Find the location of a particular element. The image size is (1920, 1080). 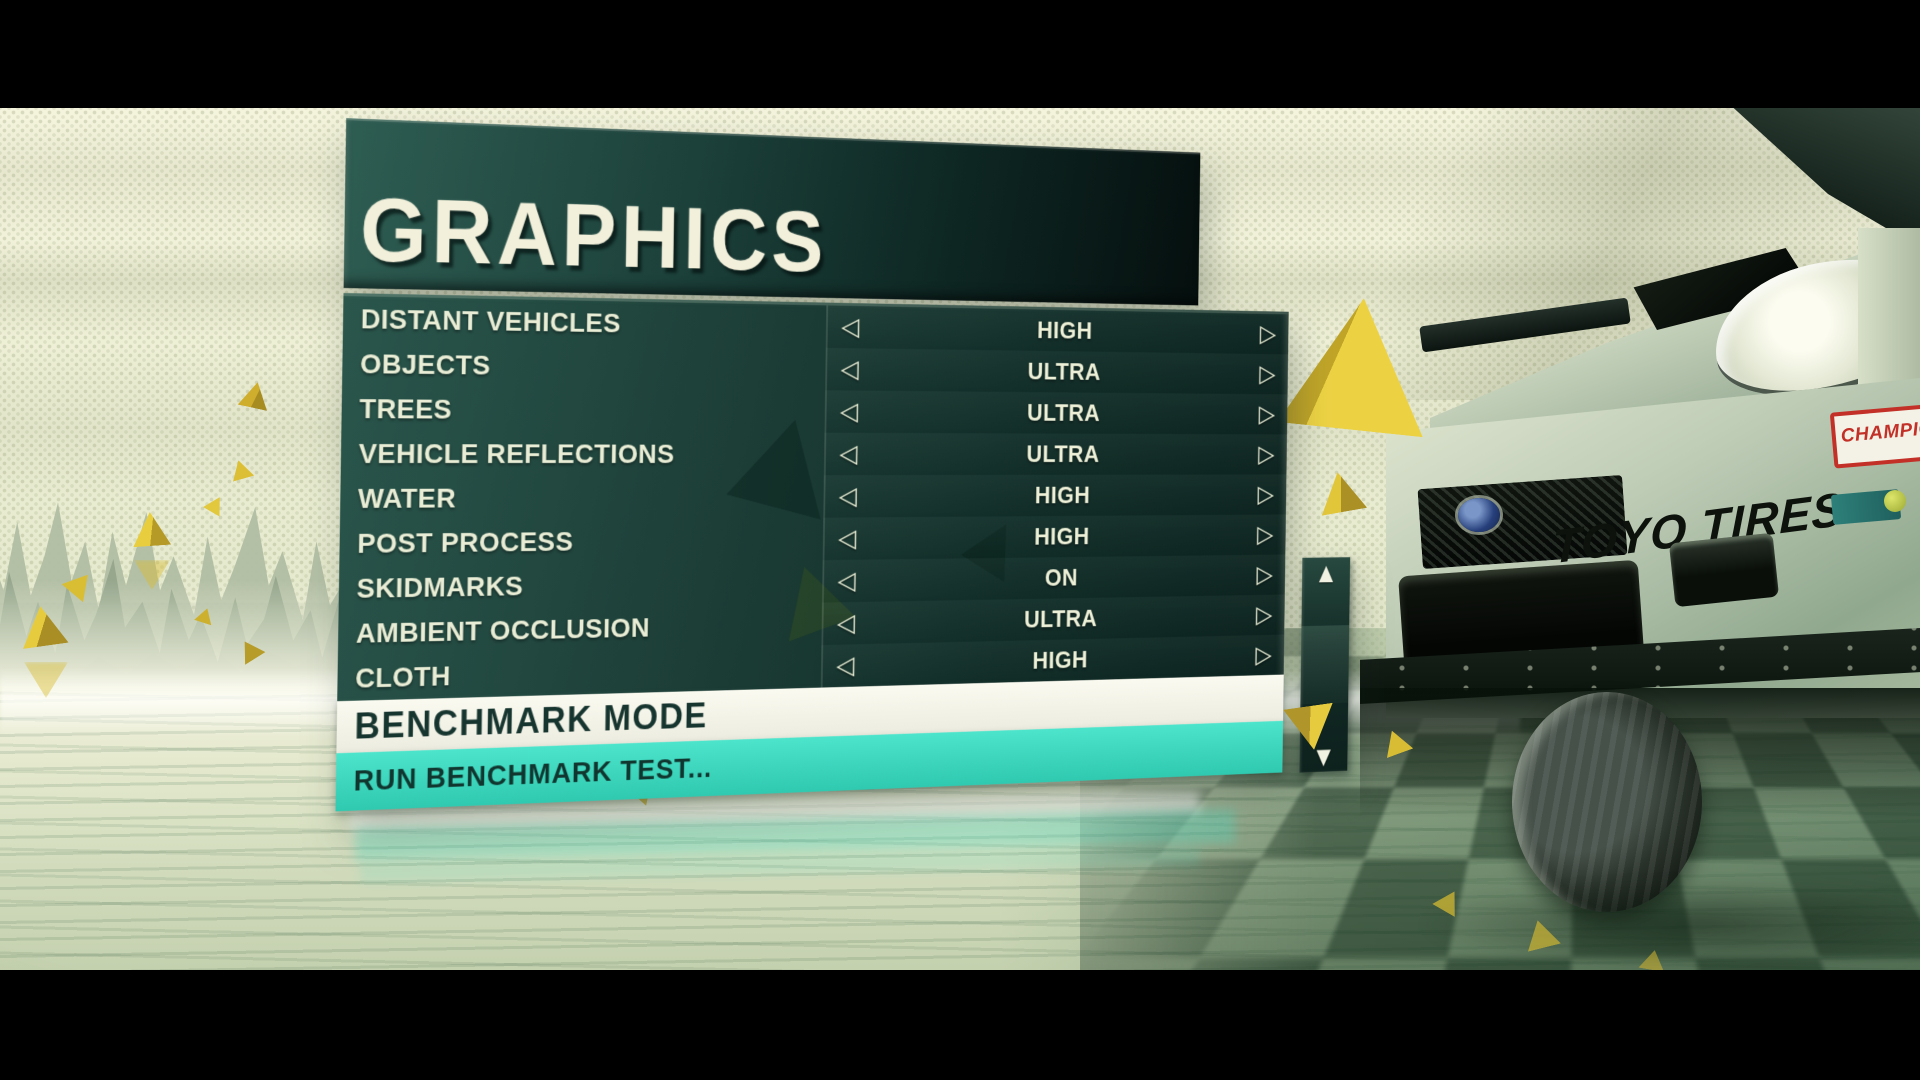

setting-label: VEHICLE REFLECTIONS is located at coordinates (516, 453).